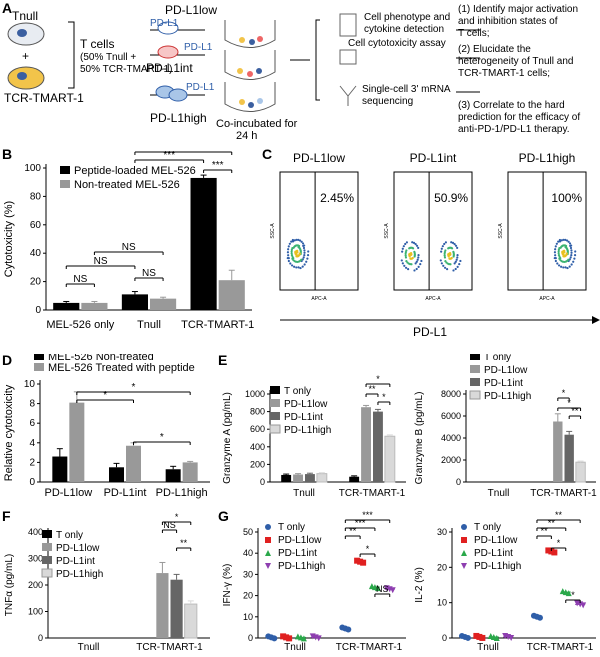  What do you see at coordinates (501, 231) in the screenshot?
I see `y-axis-name: SSC-A` at bounding box center [501, 231].